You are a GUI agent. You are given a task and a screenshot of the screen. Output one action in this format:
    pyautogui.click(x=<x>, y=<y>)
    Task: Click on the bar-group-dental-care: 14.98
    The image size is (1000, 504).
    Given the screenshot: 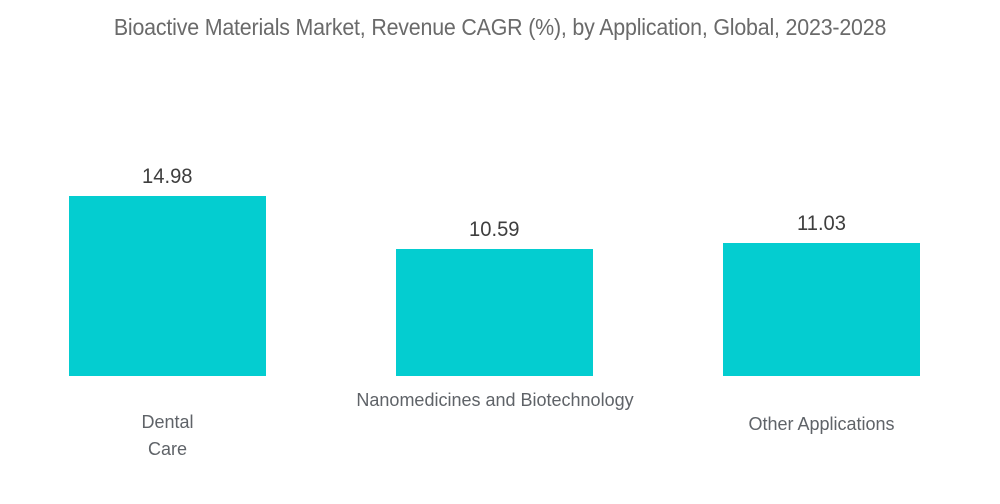 What is the action you would take?
    pyautogui.click(x=167, y=270)
    